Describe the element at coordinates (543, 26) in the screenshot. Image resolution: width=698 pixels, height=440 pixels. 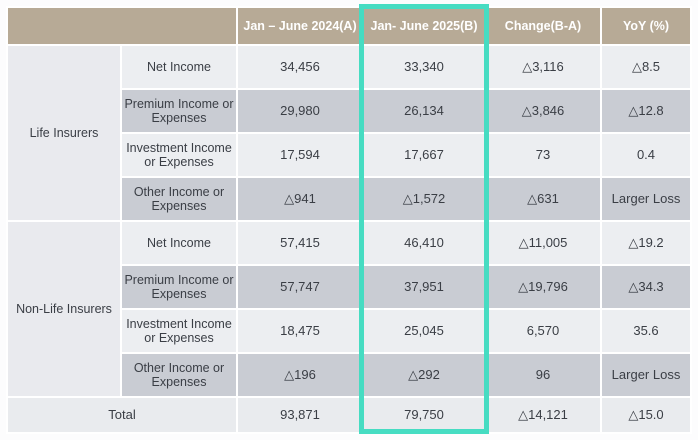
I see `col-header-change: Change(B-A)` at that location.